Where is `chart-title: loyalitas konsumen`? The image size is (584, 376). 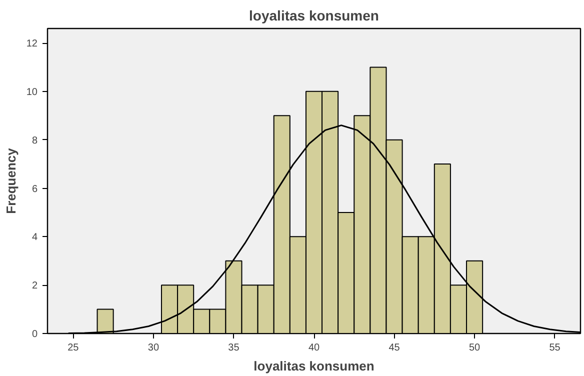
chart-title: loyalitas konsumen is located at coordinates (314, 16).